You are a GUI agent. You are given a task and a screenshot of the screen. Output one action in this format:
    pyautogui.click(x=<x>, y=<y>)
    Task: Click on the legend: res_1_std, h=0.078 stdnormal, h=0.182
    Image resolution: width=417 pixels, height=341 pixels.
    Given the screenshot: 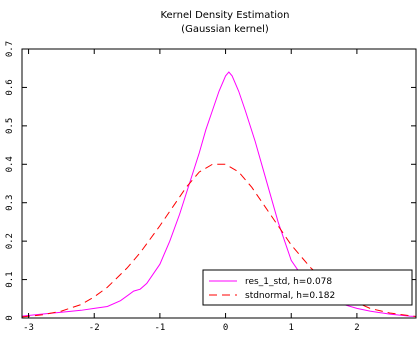 What is the action you would take?
    pyautogui.click(x=307, y=287)
    